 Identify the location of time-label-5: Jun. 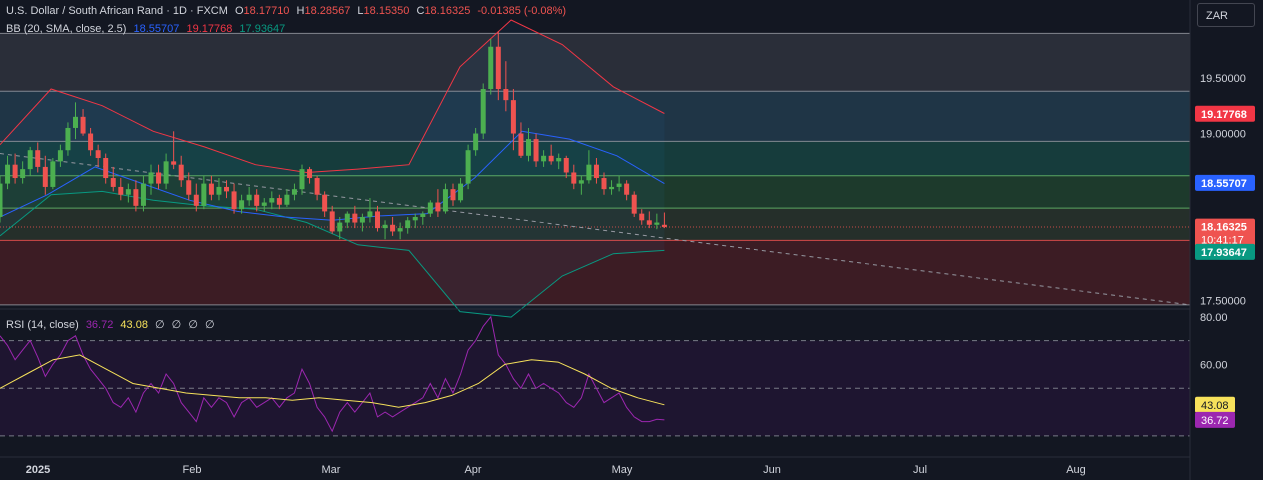
(772, 470).